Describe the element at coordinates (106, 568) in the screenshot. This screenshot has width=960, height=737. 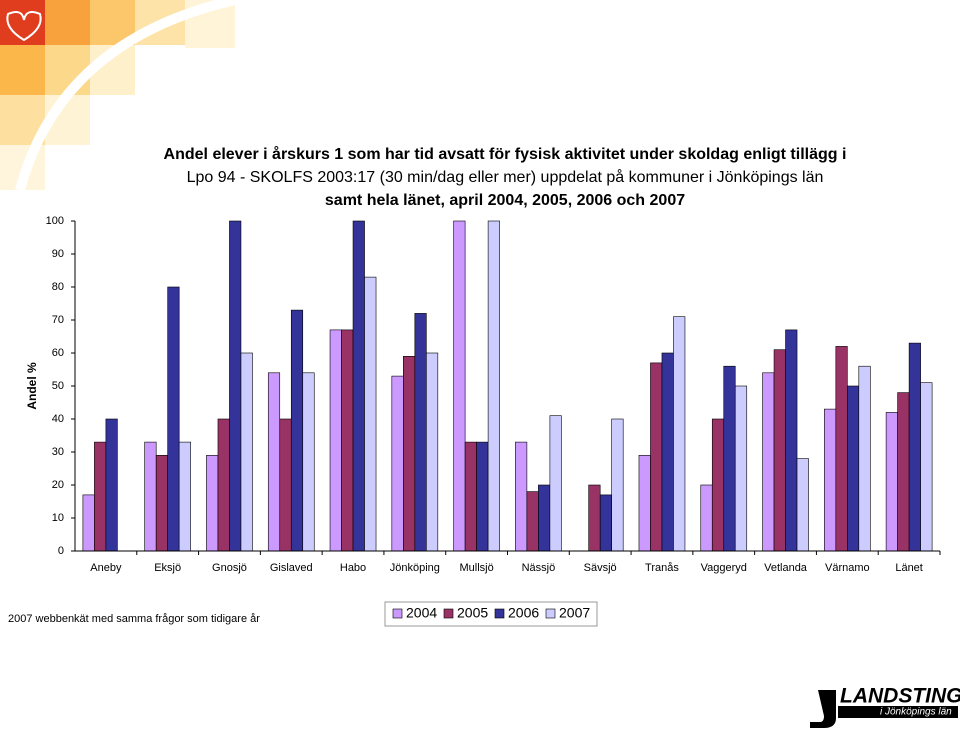
I see `x-tick-label: Aneby` at that location.